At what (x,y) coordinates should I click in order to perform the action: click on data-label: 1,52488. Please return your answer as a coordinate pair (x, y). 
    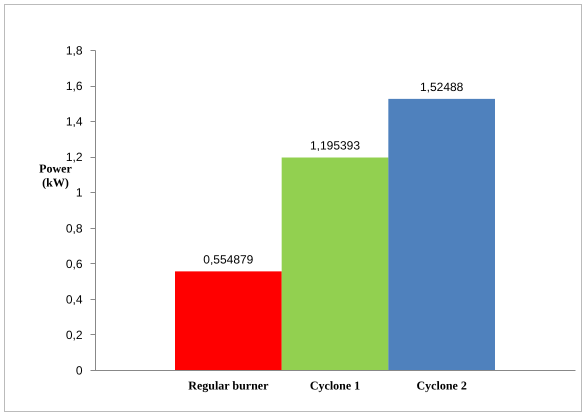
    Looking at the image, I should click on (442, 87).